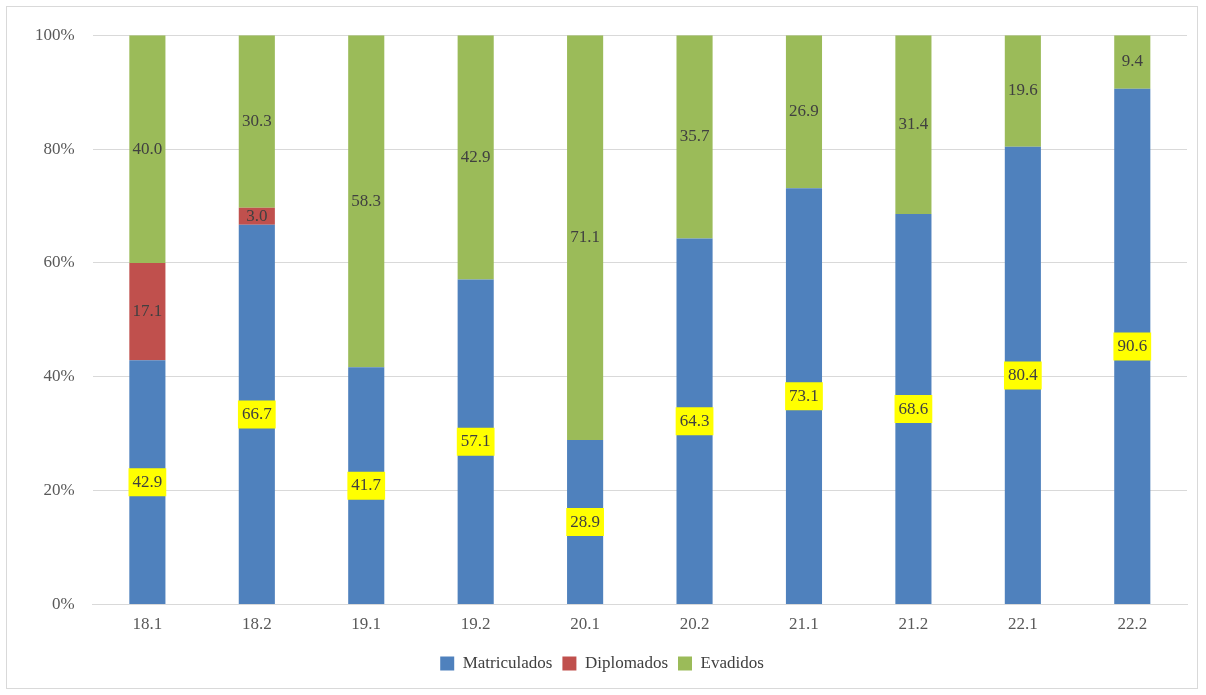 This screenshot has width=1206, height=695. I want to click on data-label: 90.6, so click(1132, 345).